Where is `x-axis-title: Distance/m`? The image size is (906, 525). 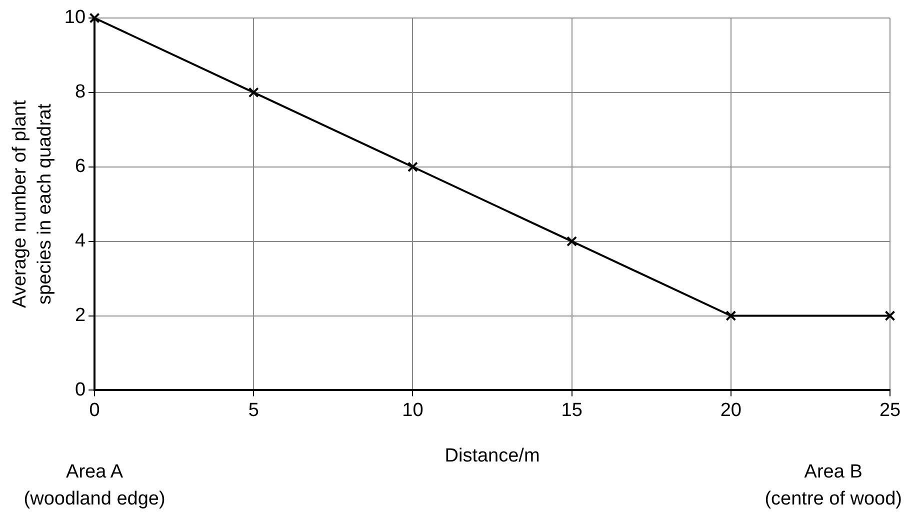
x-axis-title: Distance/m is located at coordinates (492, 455).